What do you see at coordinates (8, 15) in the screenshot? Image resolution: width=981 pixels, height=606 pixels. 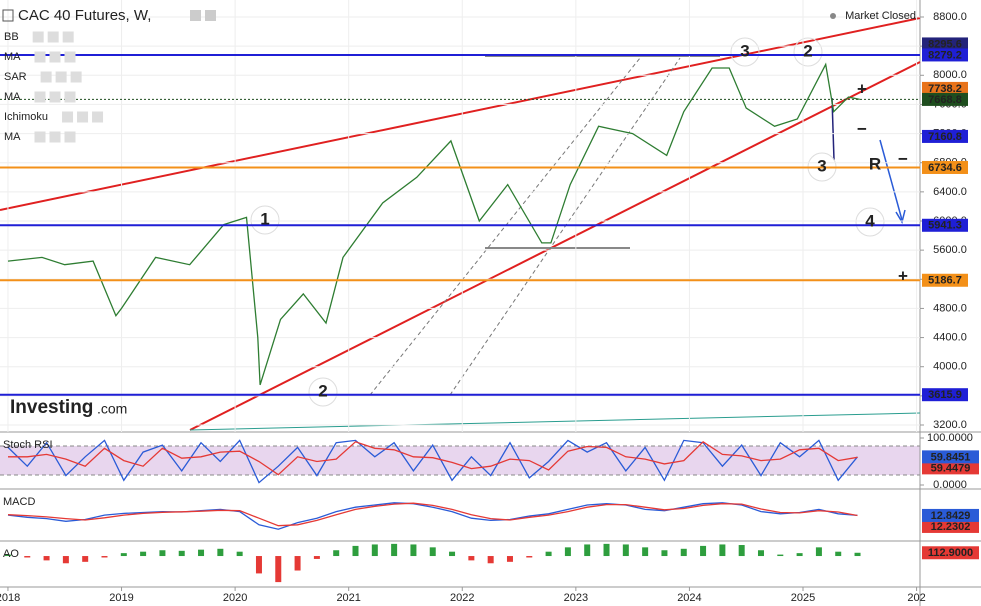 I see `title-icon` at bounding box center [8, 15].